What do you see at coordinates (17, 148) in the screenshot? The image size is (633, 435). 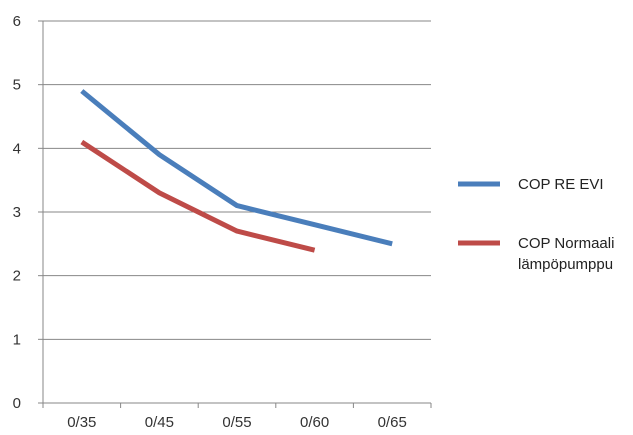 I see `y-tick-label: 4` at bounding box center [17, 148].